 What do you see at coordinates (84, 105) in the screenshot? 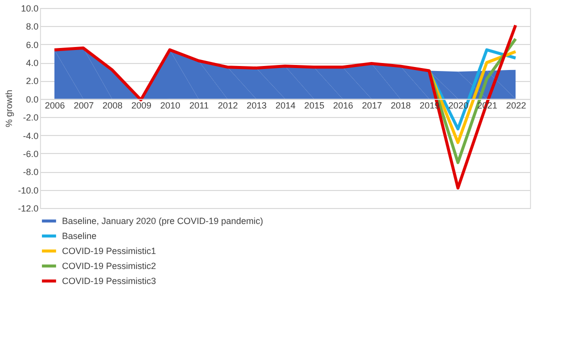
I see `x-tick-label: 2007` at bounding box center [84, 105].